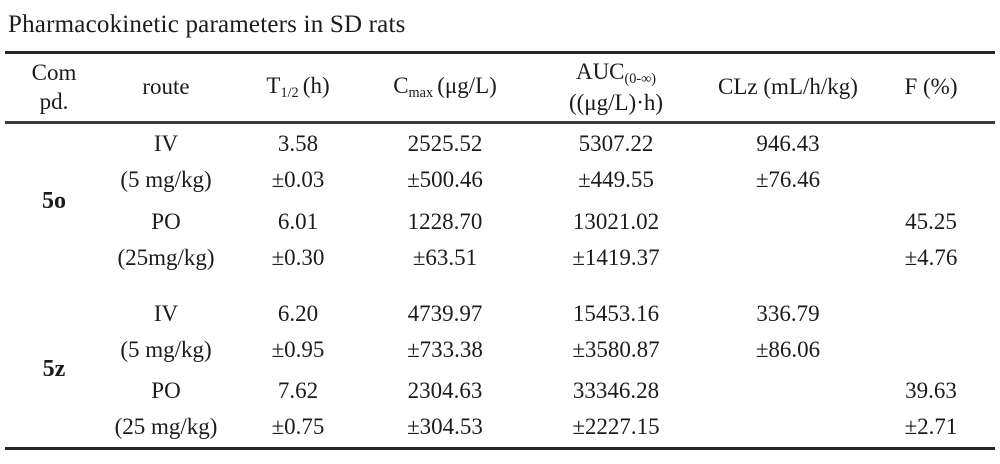 This screenshot has height=464, width=1000. I want to click on t-half-mean: 6.01, so click(298, 221).